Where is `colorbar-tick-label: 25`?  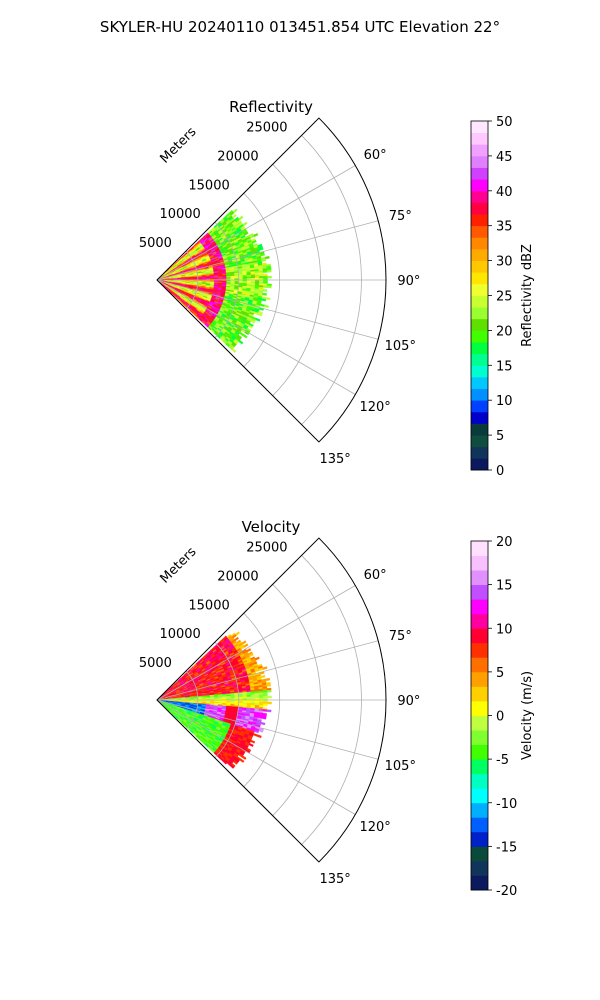
colorbar-tick-label: 25 is located at coordinates (504, 297).